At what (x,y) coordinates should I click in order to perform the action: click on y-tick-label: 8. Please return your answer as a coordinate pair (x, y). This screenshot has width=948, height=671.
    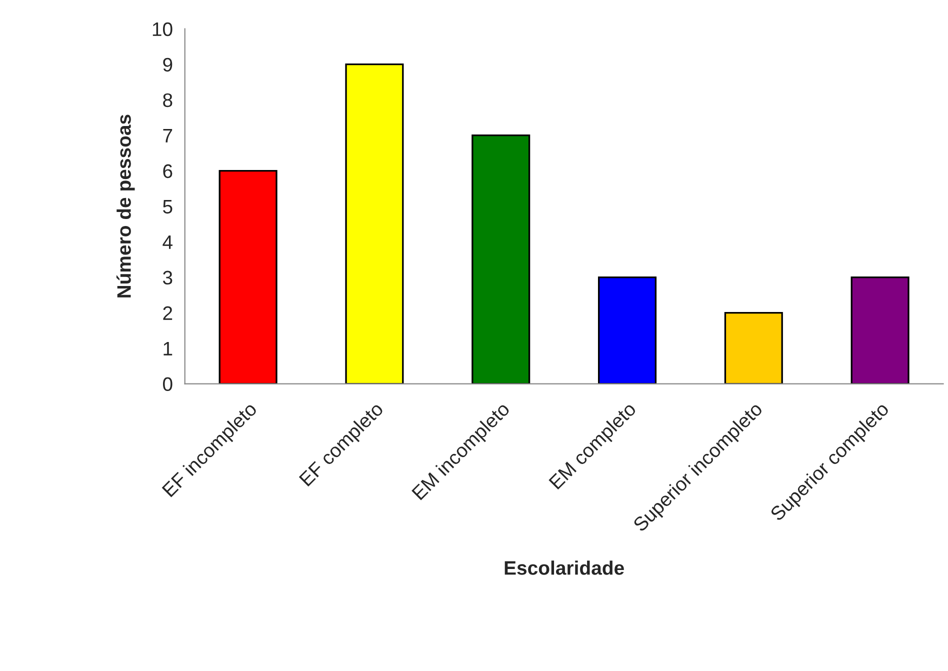
    Looking at the image, I should click on (167, 100).